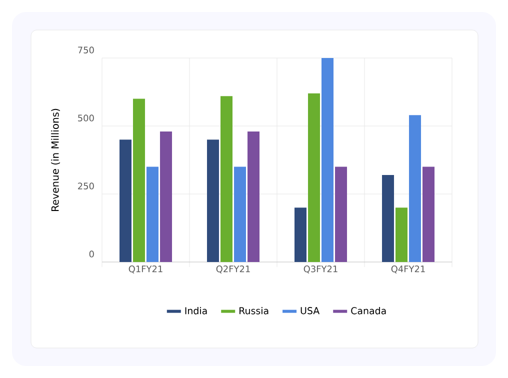  I want to click on legend-label: India, so click(196, 310).